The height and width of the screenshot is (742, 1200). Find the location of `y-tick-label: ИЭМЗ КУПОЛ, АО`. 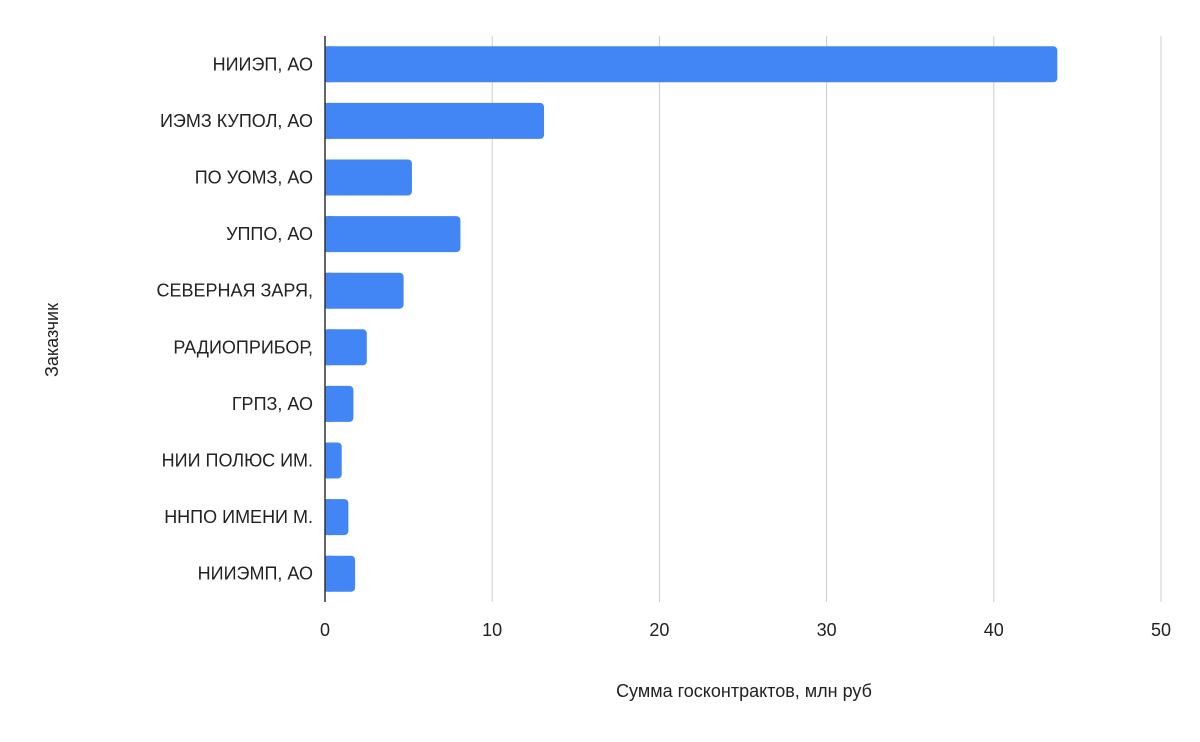

y-tick-label: ИЭМЗ КУПОЛ, АО is located at coordinates (236, 121).